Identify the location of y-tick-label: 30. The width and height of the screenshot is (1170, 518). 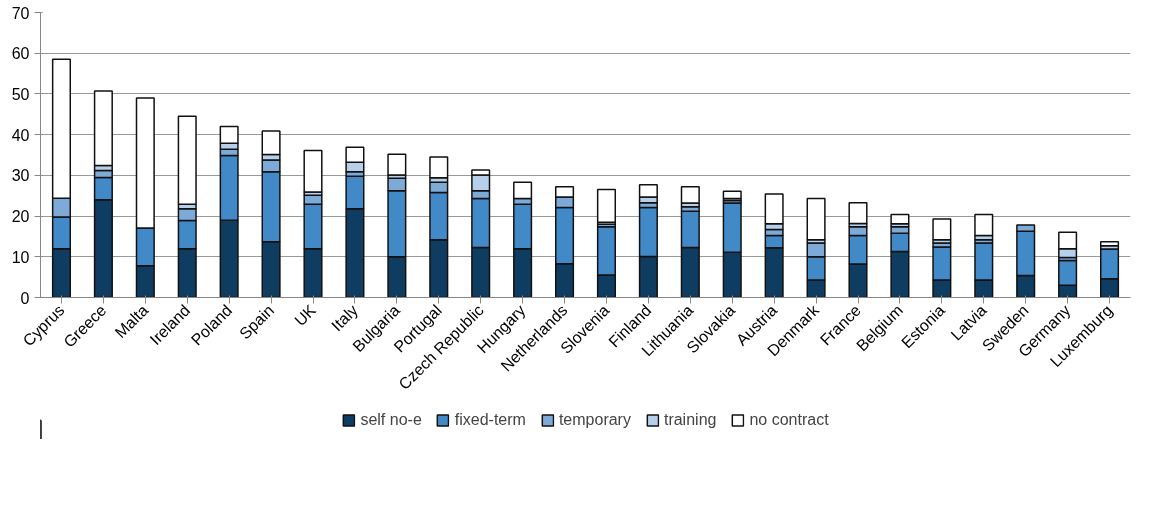
(20, 176).